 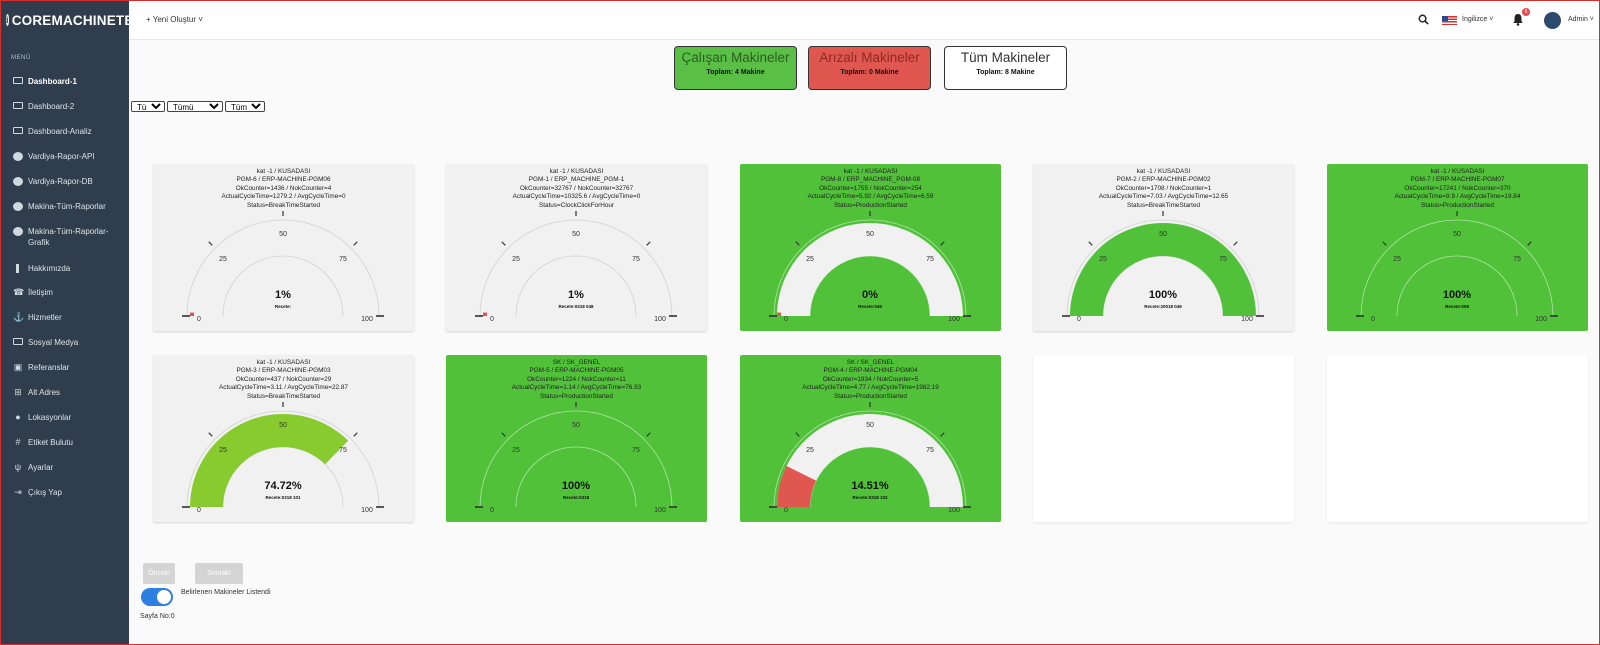 What do you see at coordinates (195, 106) in the screenshot?
I see `filter-select-2: Tümü` at bounding box center [195, 106].